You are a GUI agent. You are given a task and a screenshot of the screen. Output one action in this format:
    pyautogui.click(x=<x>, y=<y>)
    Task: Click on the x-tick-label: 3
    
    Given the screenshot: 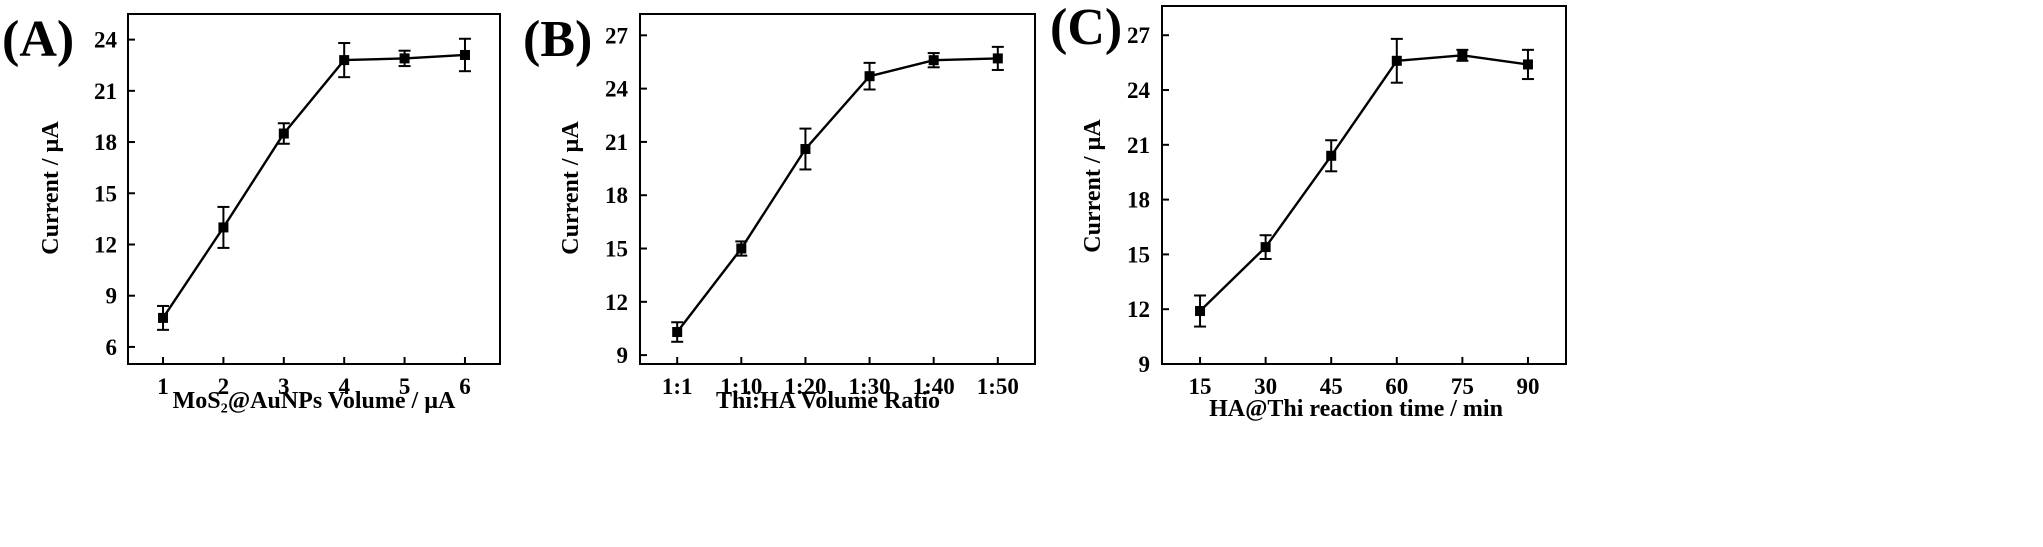 What is the action you would take?
    pyautogui.click(x=284, y=386)
    